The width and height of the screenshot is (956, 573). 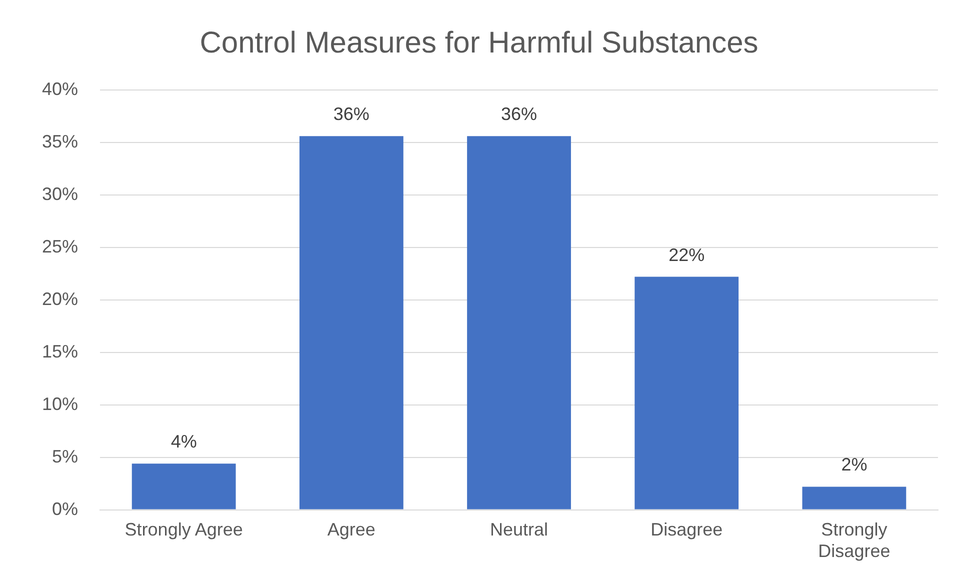 What do you see at coordinates (479, 43) in the screenshot?
I see `chart-title: Control Measures for Harmful Substances` at bounding box center [479, 43].